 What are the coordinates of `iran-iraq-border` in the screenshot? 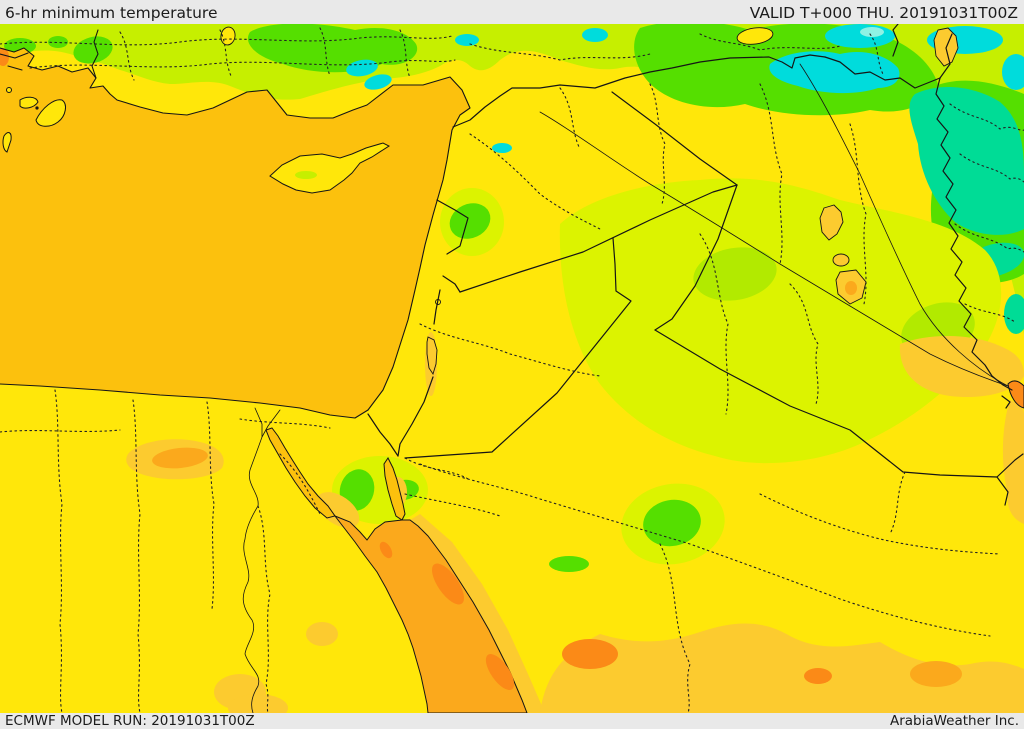 It's located at (974, 234).